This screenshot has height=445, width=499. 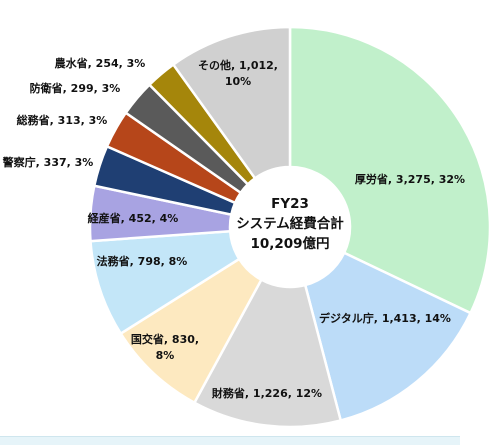 I want to click on slice-label-7: 警察庁, 337, 3%, so click(x=48, y=162).